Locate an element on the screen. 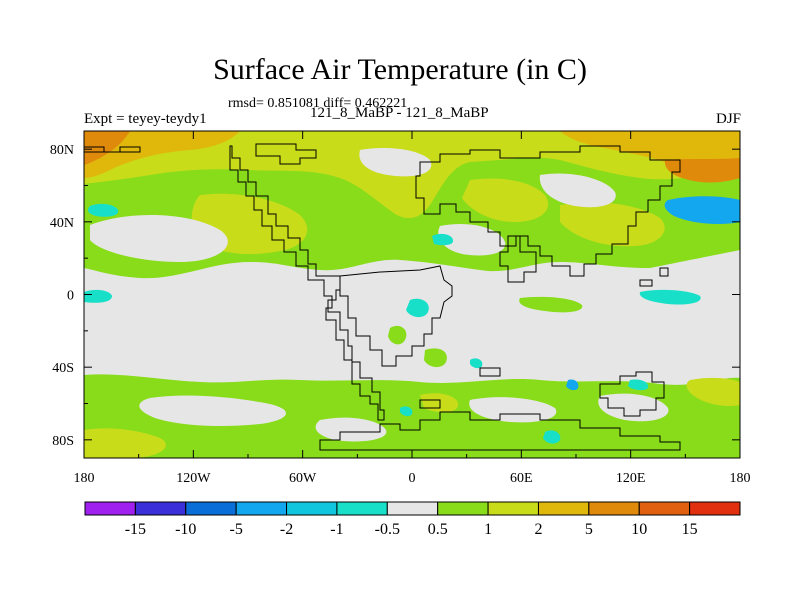 This screenshot has height=600, width=800. contour-darkorange-north is located at coordinates (107, 148).